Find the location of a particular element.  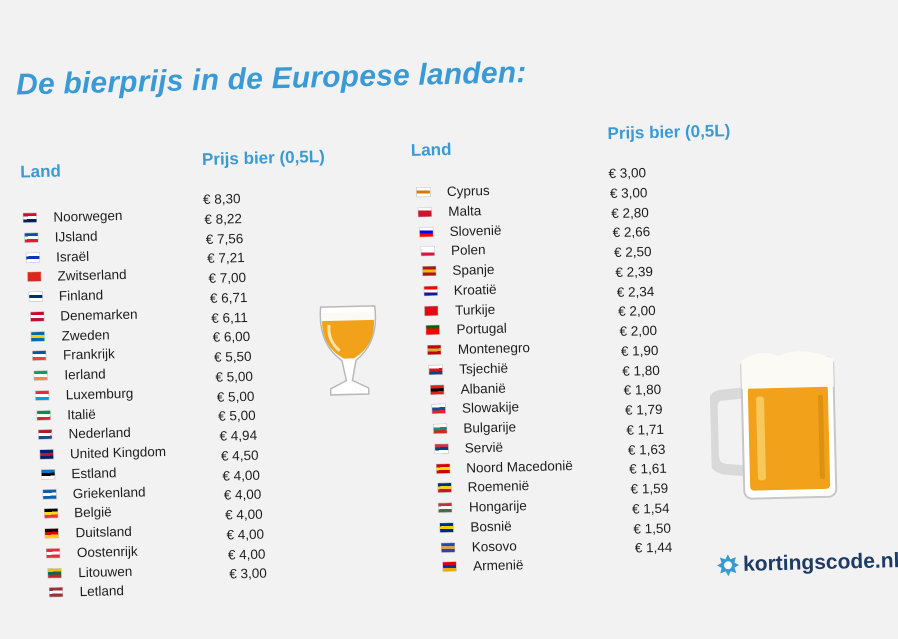

beer-price: € 2,00 is located at coordinates (636, 311).